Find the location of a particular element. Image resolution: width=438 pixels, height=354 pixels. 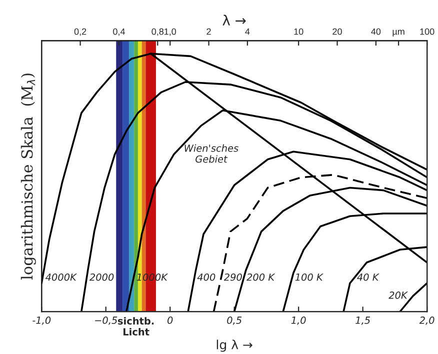

series-label: 290 is located at coordinates (233, 277).